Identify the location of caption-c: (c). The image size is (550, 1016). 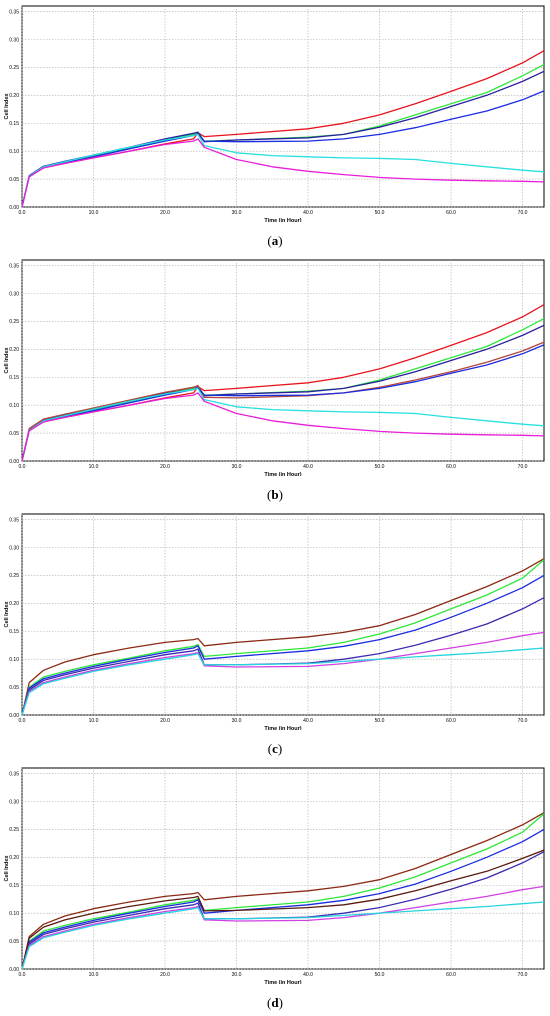
(275, 748).